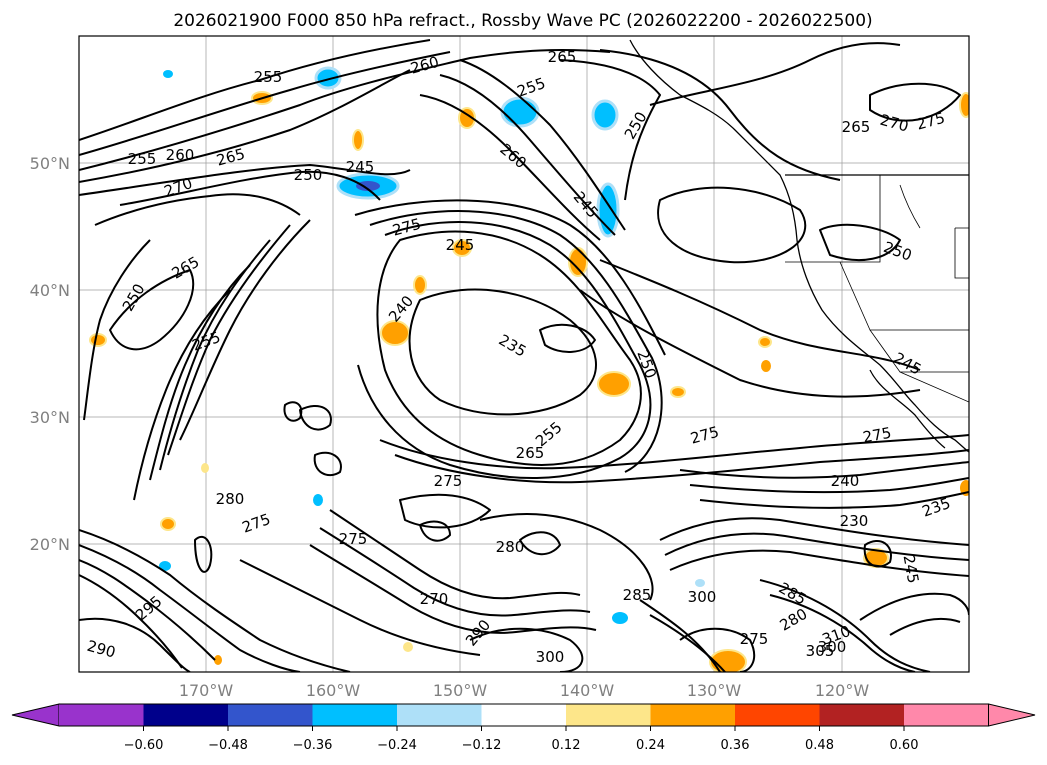 The height and width of the screenshot is (765, 1047). What do you see at coordinates (524, 728) in the screenshot?
I see `colorbar-ticks` at bounding box center [524, 728].